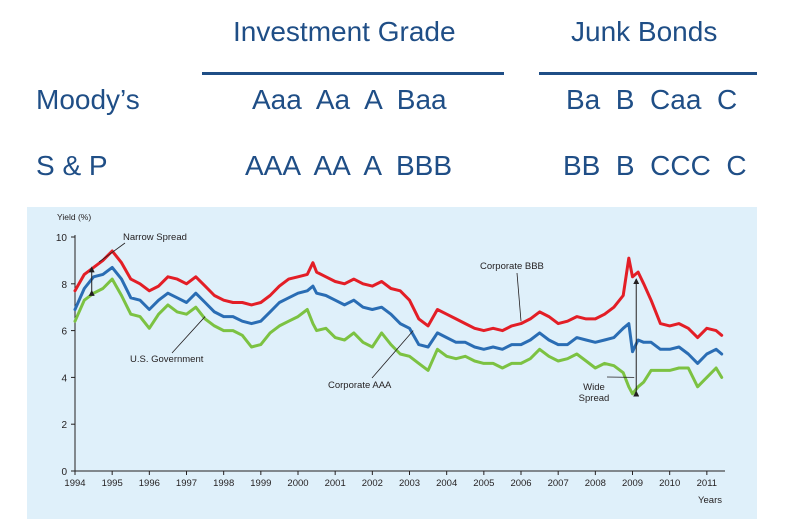 This screenshot has height=519, width=799. Describe the element at coordinates (398, 294) in the screenshot. I see `series-line-corporate-bbb` at that location.